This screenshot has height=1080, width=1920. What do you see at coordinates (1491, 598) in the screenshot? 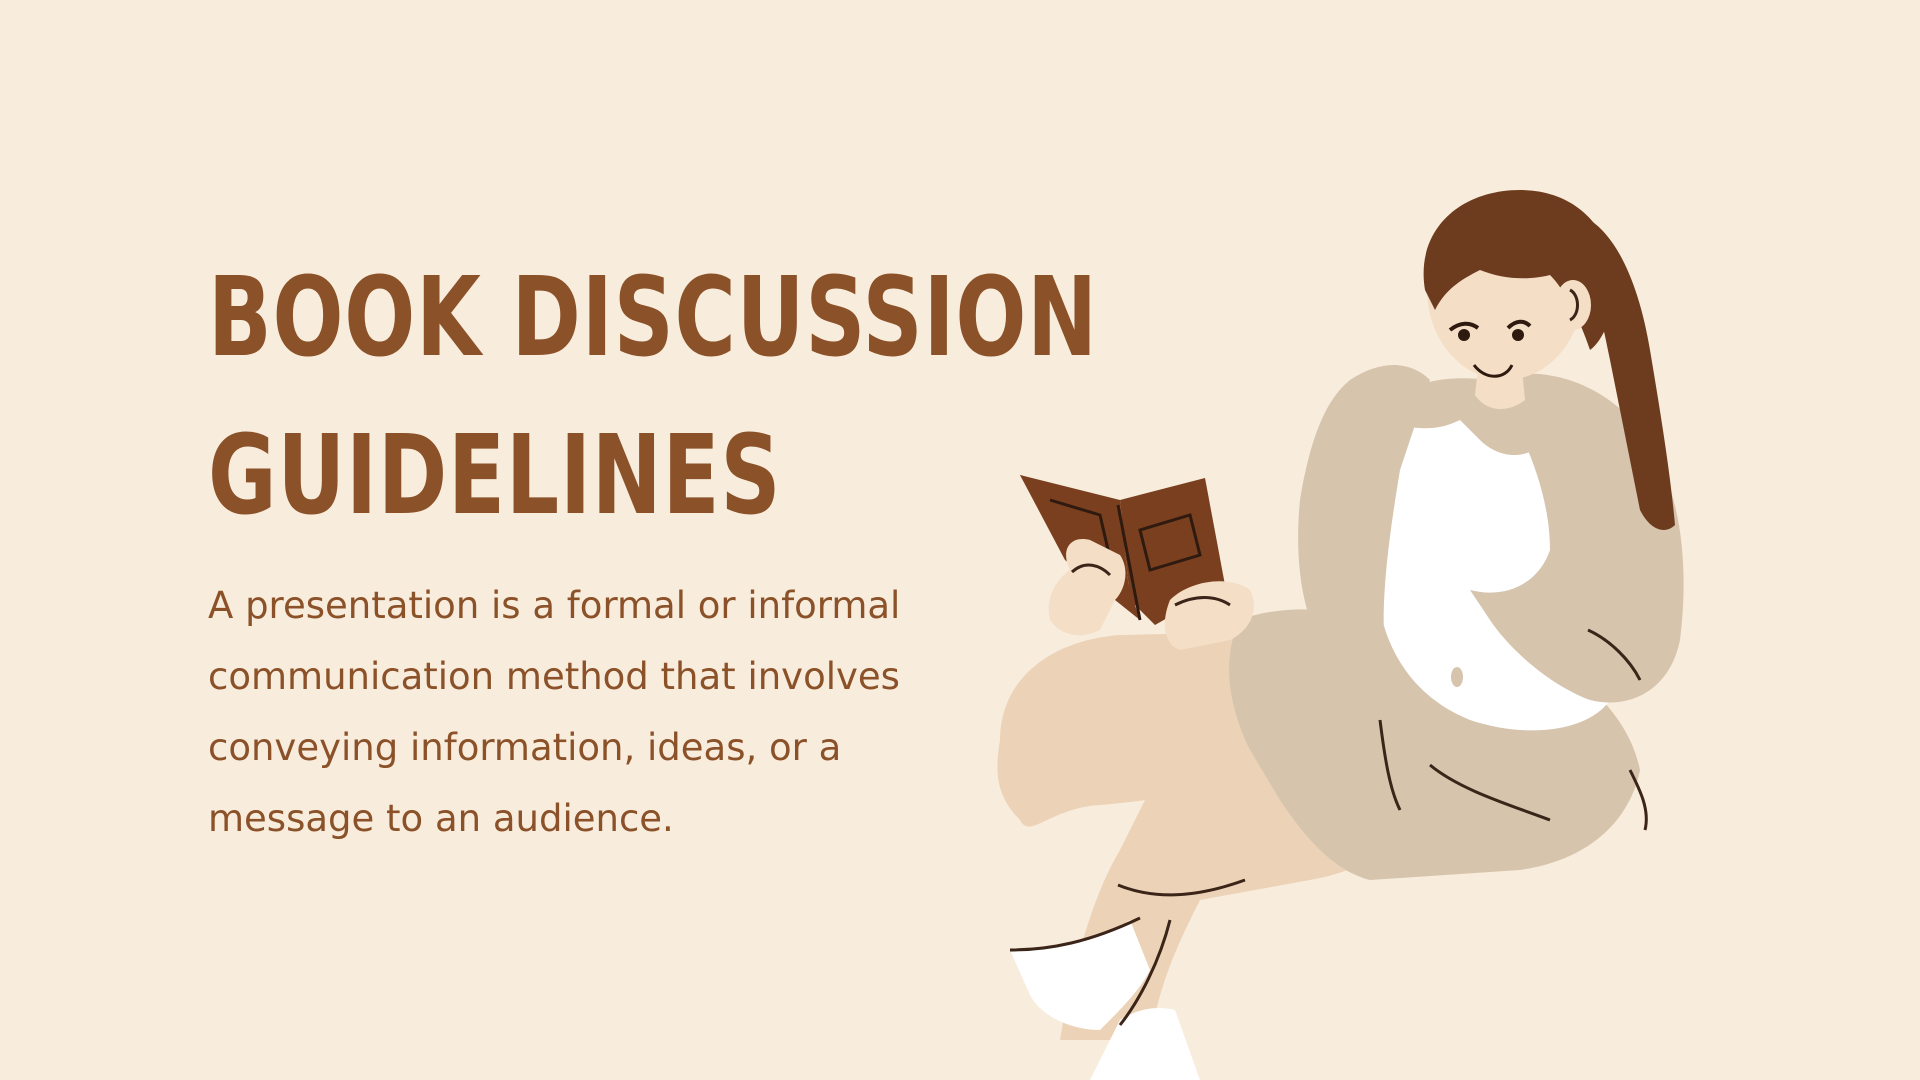
I see `torso` at bounding box center [1491, 598].